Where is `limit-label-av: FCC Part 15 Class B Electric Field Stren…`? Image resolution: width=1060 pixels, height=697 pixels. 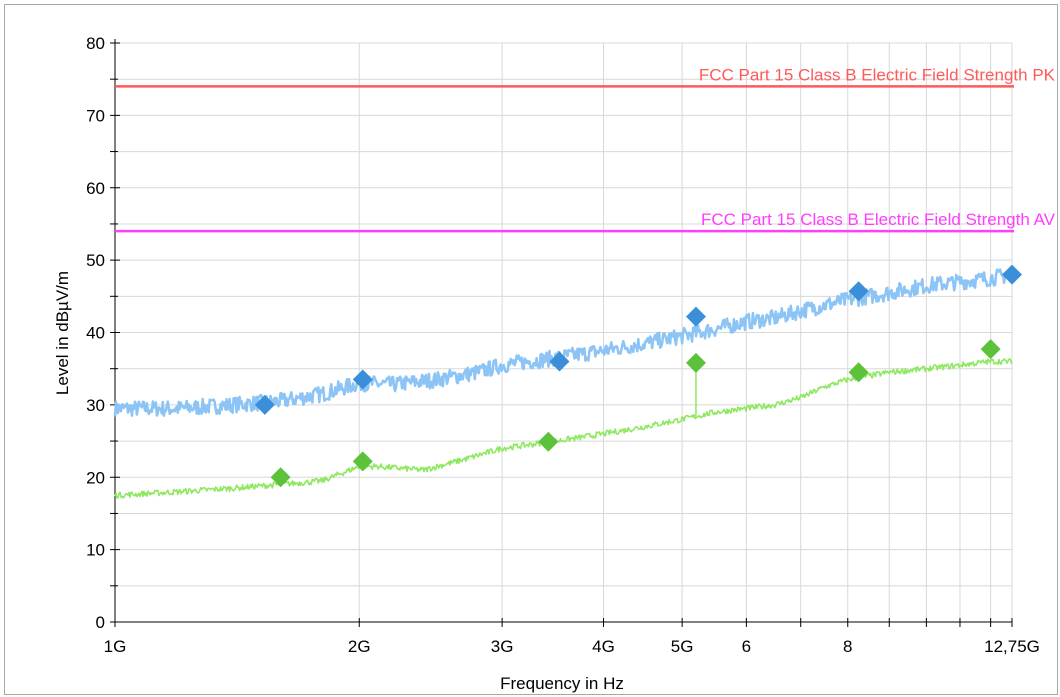
limit-label-av: FCC Part 15 Class B Electric Field Stren… is located at coordinates (878, 219).